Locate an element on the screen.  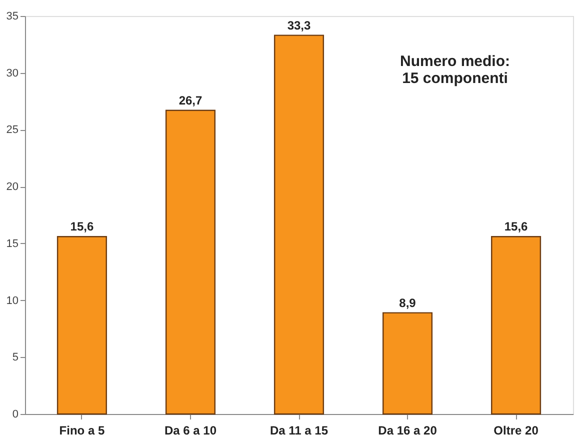
x-tick-label: Oltre 20 is located at coordinates (516, 431).